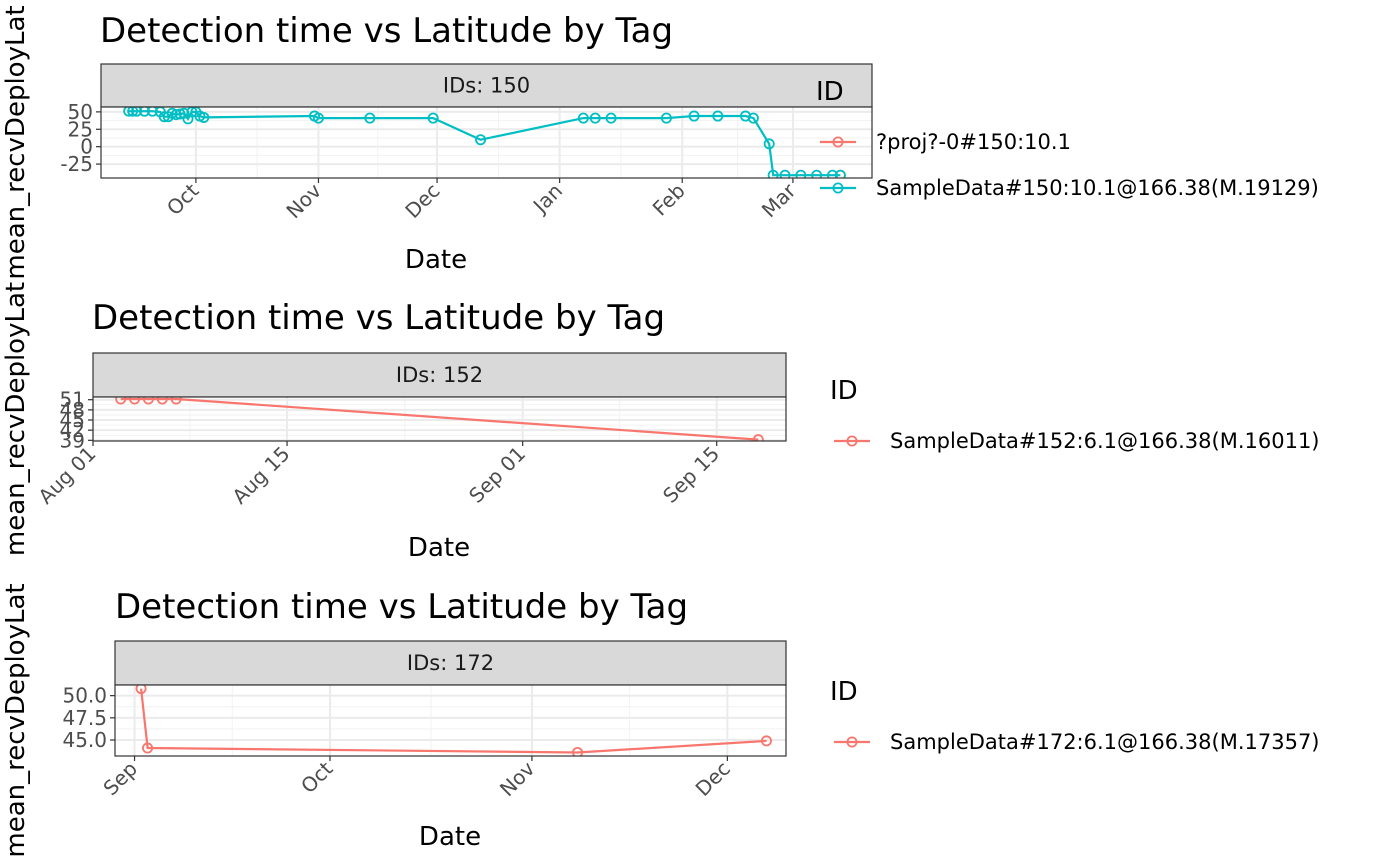 This screenshot has width=1400, height=866. Describe the element at coordinates (84, 740) in the screenshot. I see `y-tick-label: 45.0` at that location.